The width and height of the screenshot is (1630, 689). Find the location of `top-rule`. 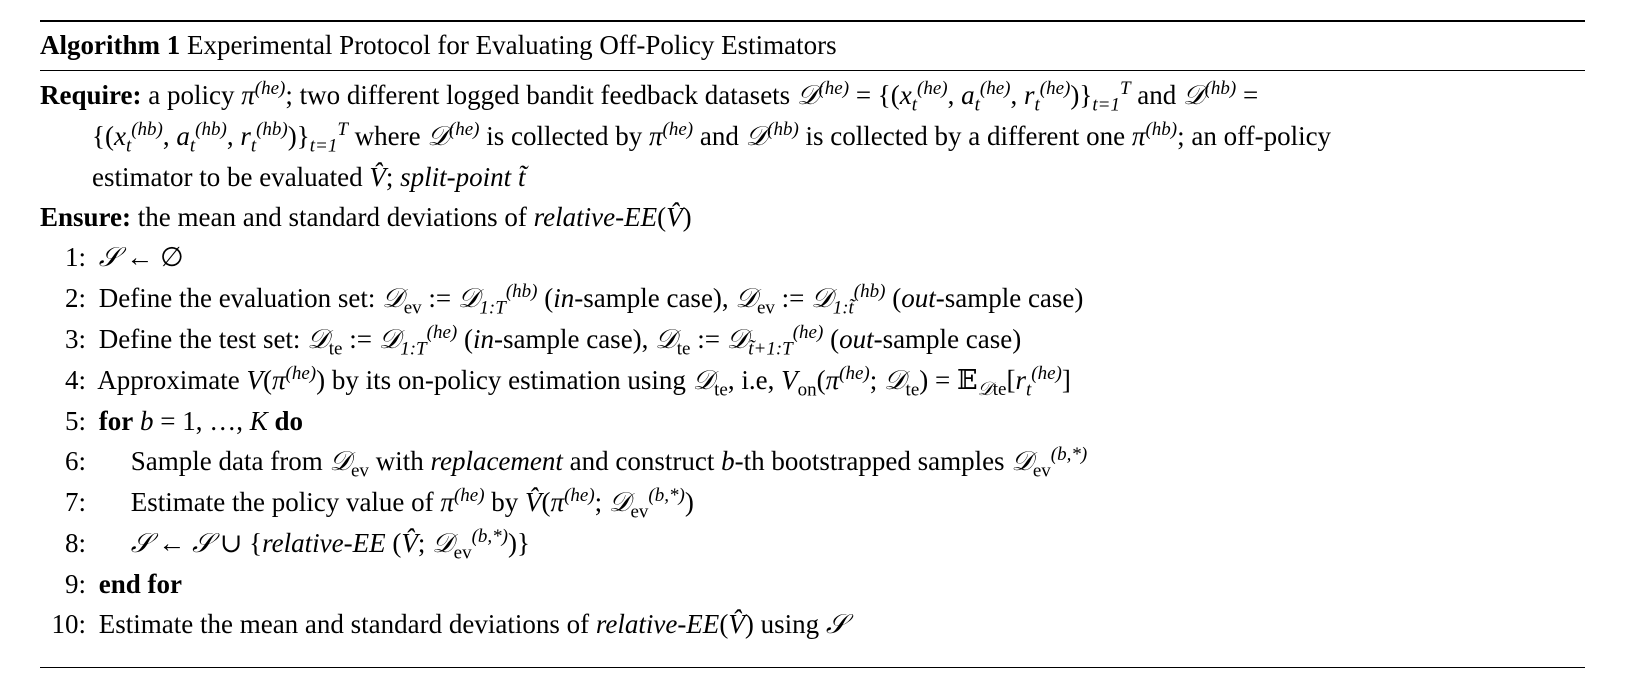

top-rule is located at coordinates (812, 21).